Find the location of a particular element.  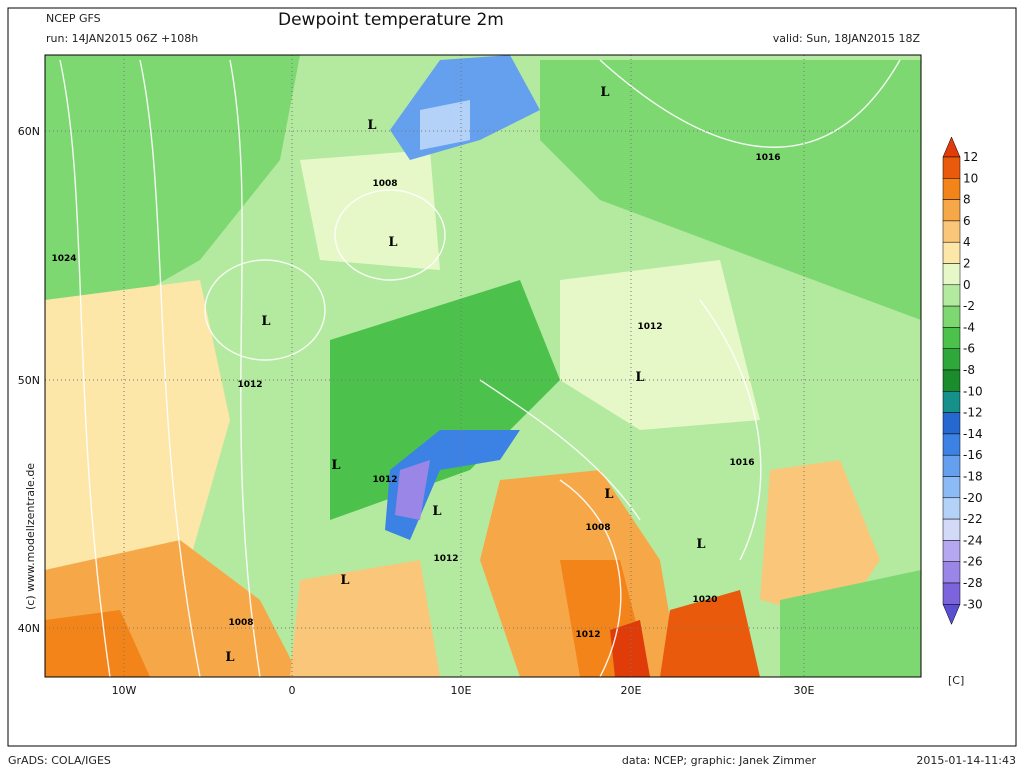

colorbar-label: 10 is located at coordinates (970, 178).